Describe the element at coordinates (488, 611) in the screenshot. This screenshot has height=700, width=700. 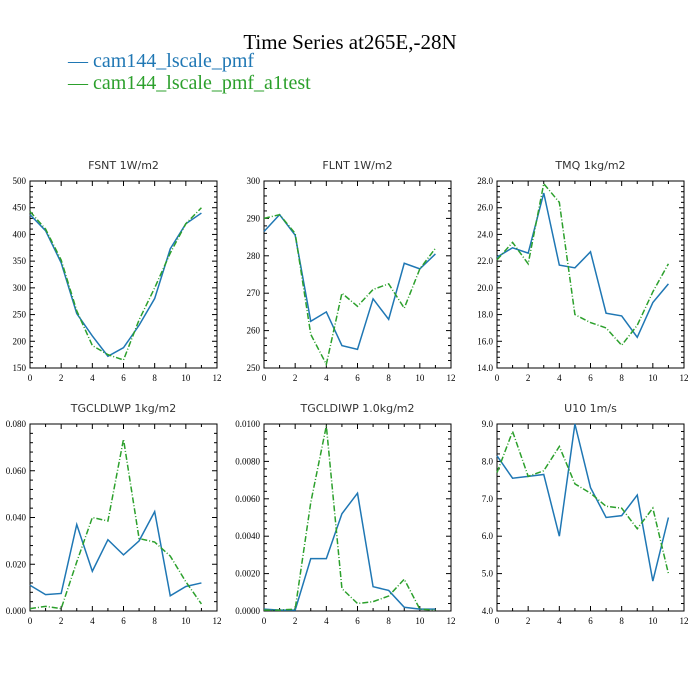
I see `y-tick-label: 4.0` at that location.